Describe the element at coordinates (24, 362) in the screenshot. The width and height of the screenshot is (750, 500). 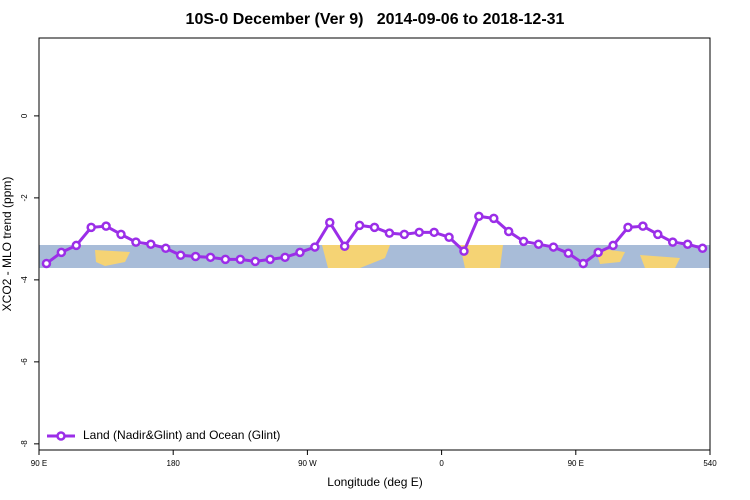
I see `y-tick-label: -6` at that location.